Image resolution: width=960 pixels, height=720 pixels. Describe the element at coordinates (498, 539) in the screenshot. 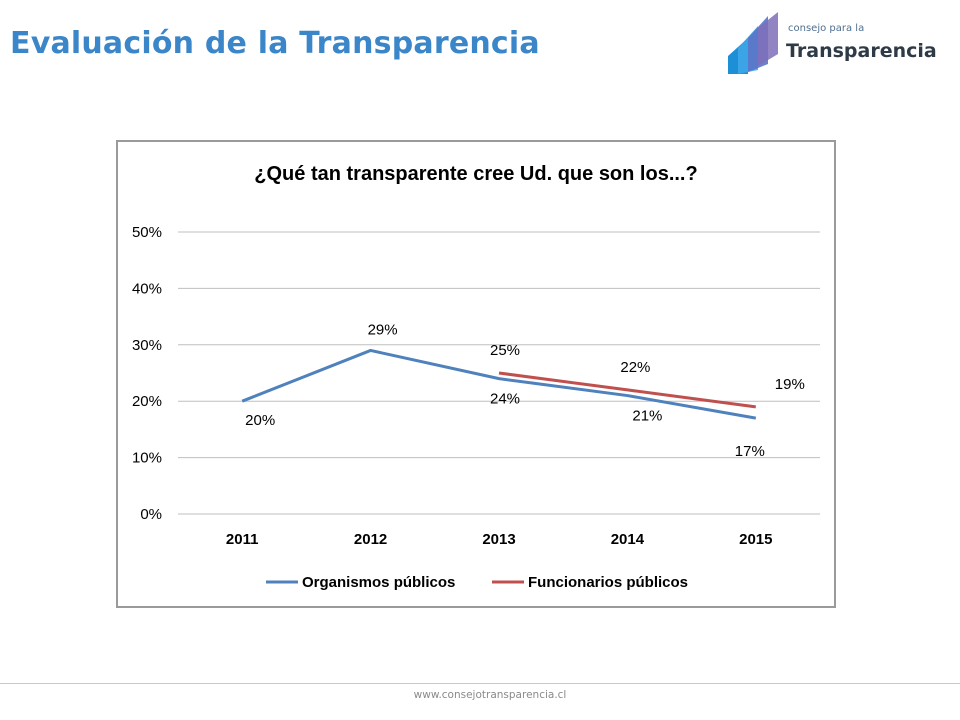

I see `x-tick-label: 2013` at that location.